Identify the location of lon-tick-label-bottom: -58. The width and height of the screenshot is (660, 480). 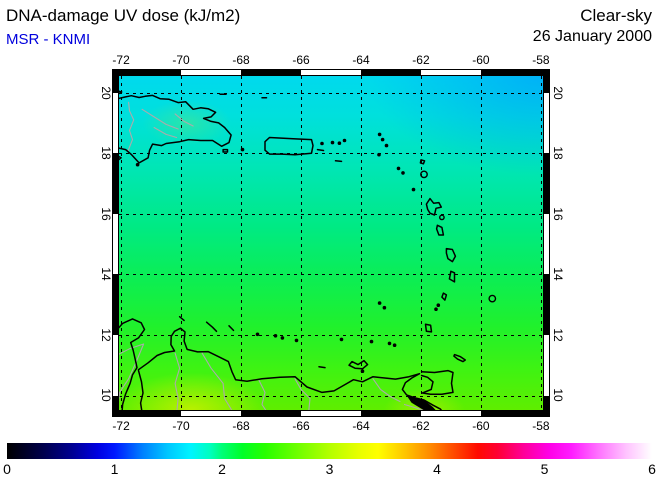
(541, 426).